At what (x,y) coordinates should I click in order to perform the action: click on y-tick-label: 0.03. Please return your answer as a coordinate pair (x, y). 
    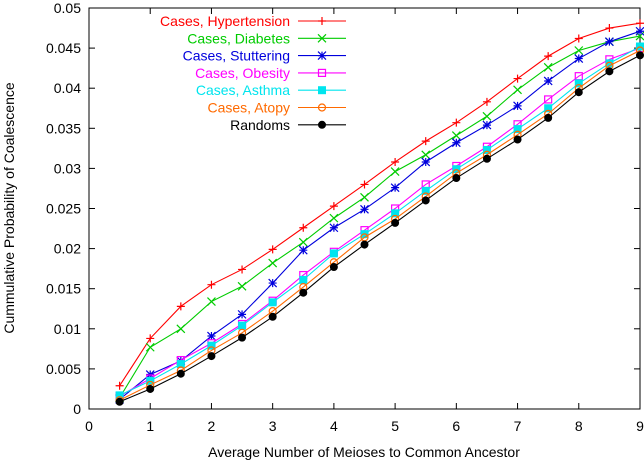
    Looking at the image, I should click on (67, 168).